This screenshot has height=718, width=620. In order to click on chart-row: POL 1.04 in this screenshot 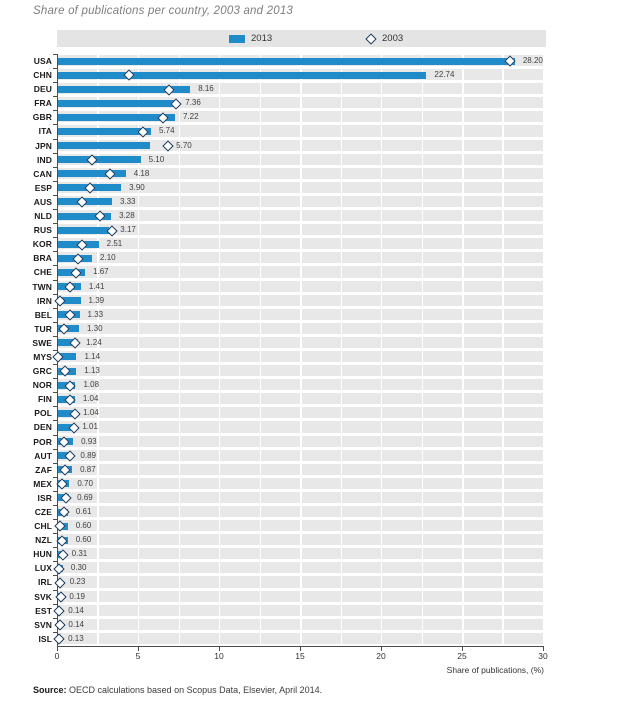, I will do `click(289, 413)`.